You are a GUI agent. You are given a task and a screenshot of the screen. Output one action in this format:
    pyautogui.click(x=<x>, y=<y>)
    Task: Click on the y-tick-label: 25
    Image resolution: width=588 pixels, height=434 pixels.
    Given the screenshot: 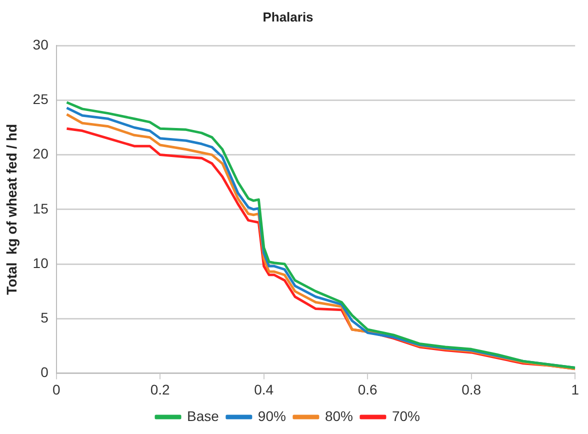 What is the action you would take?
    pyautogui.click(x=40, y=99)
    